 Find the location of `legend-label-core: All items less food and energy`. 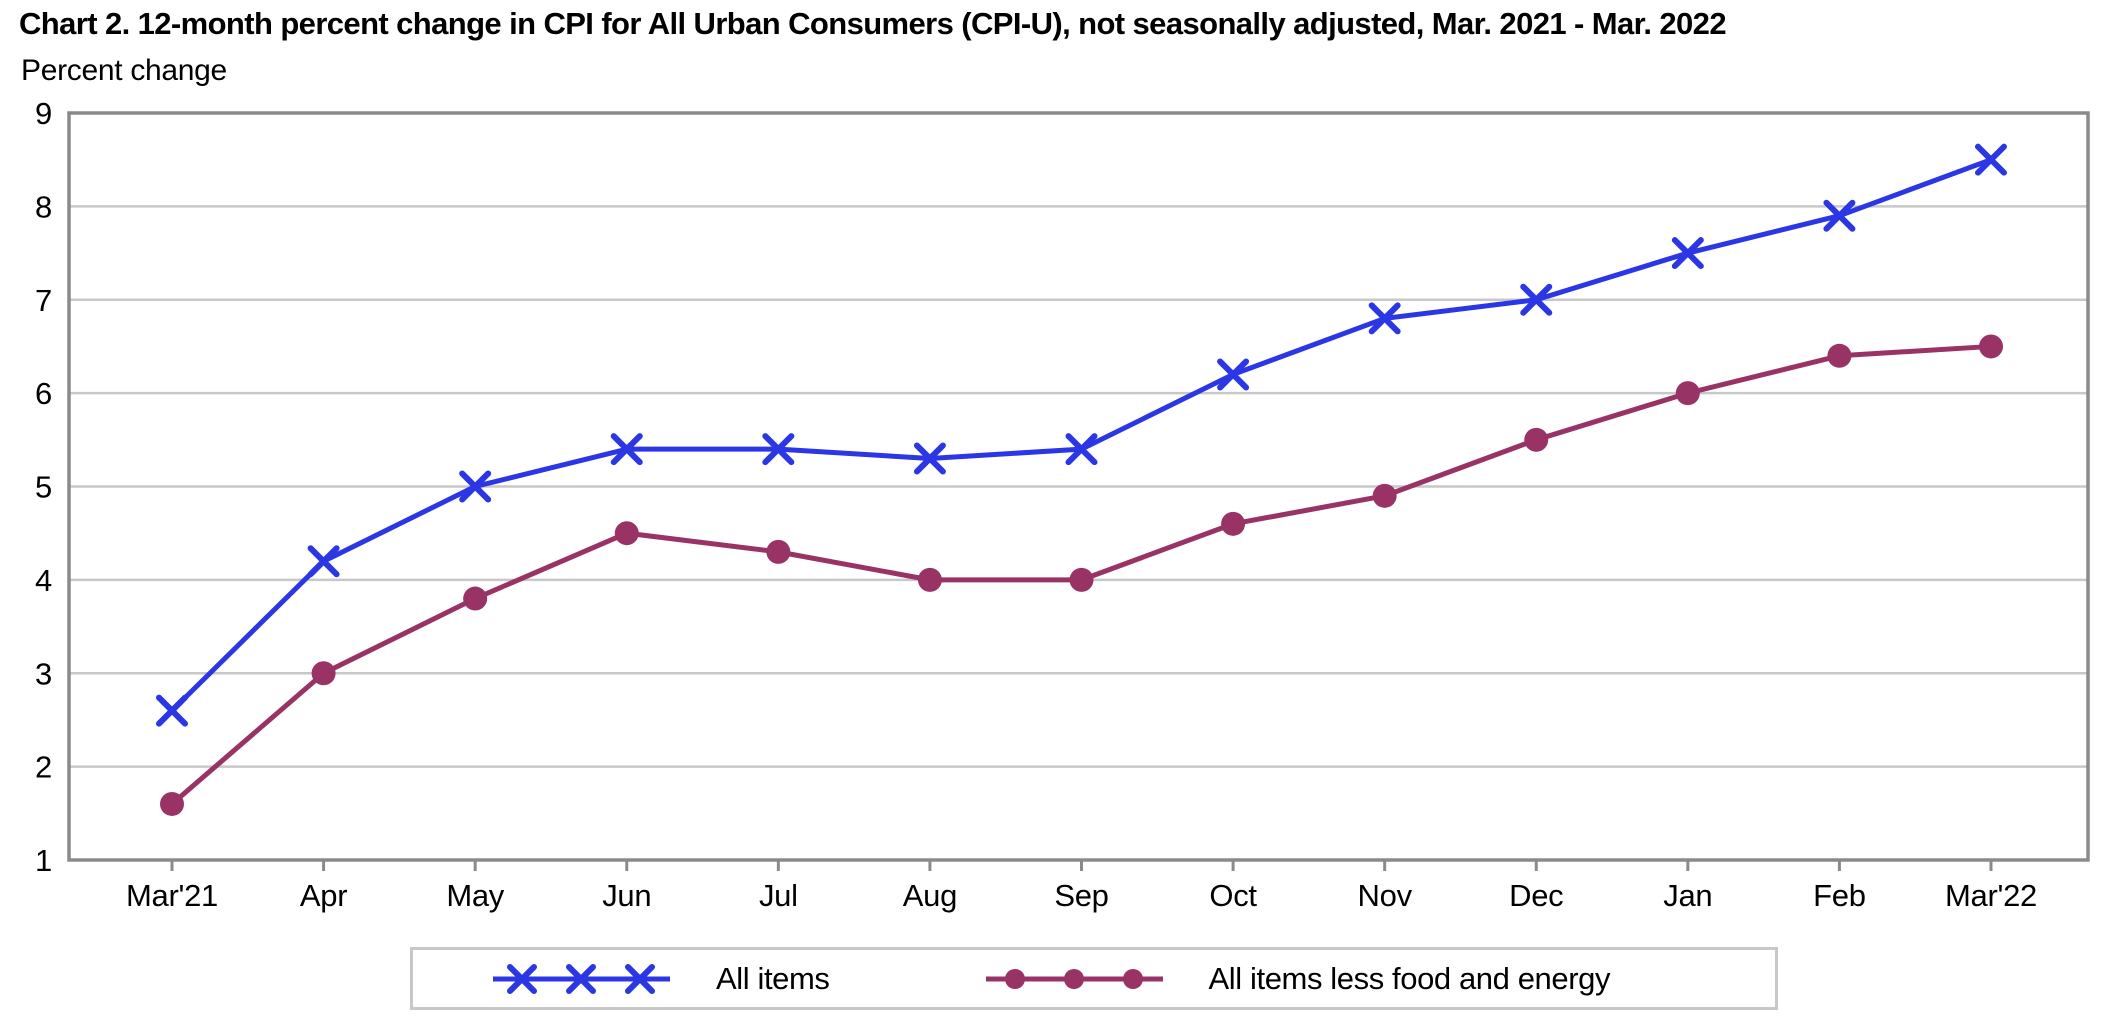

legend-label-core: All items less food and energy is located at coordinates (1409, 978).